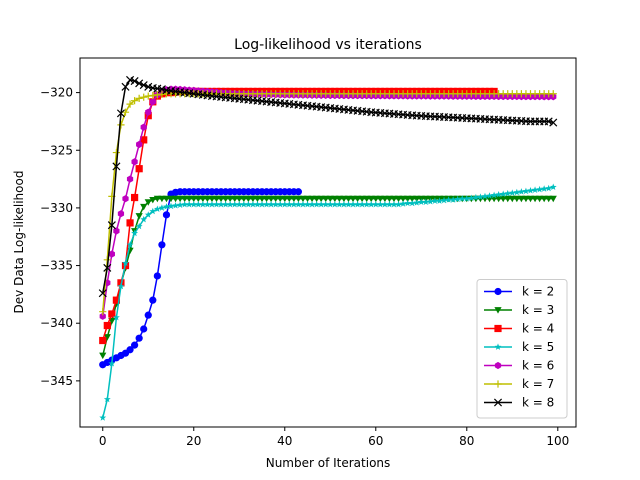 Image resolution: width=640 pixels, height=480 pixels. What do you see at coordinates (538, 403) in the screenshot?
I see `legend-label: k = 8` at bounding box center [538, 403].